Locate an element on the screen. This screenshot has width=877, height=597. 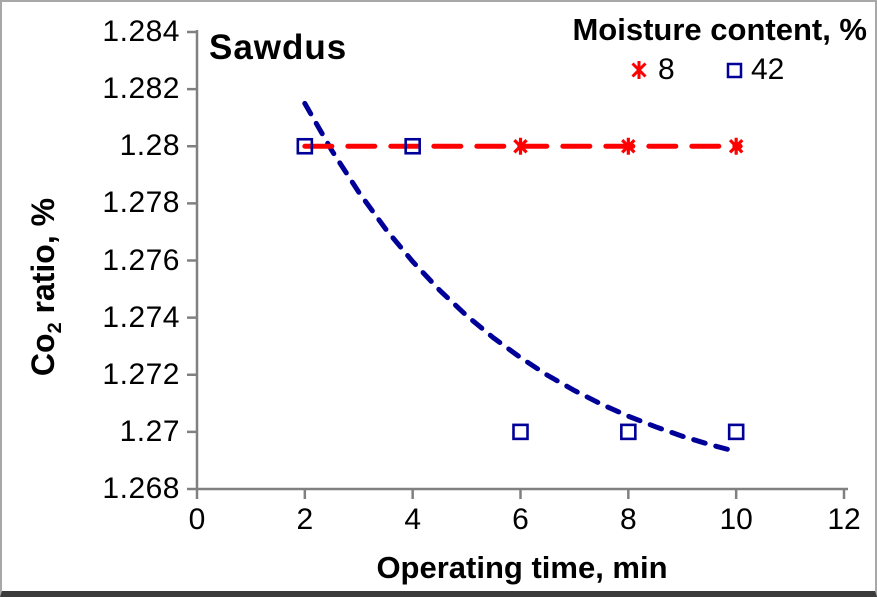
x-tick-label: 6 is located at coordinates (520, 519).